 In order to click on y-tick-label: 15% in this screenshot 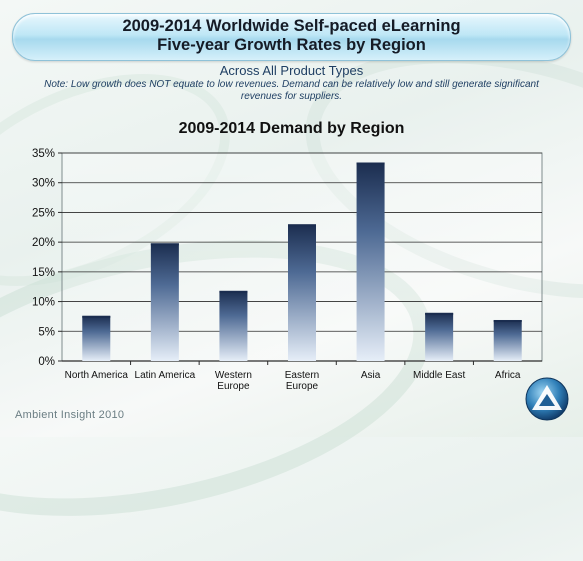, I will do `click(43, 273)`.